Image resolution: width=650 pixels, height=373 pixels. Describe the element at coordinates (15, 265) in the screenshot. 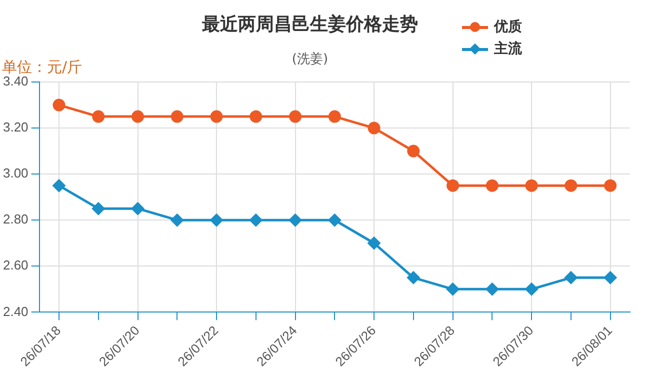

I see `y-tick-label: 2.60` at that location.